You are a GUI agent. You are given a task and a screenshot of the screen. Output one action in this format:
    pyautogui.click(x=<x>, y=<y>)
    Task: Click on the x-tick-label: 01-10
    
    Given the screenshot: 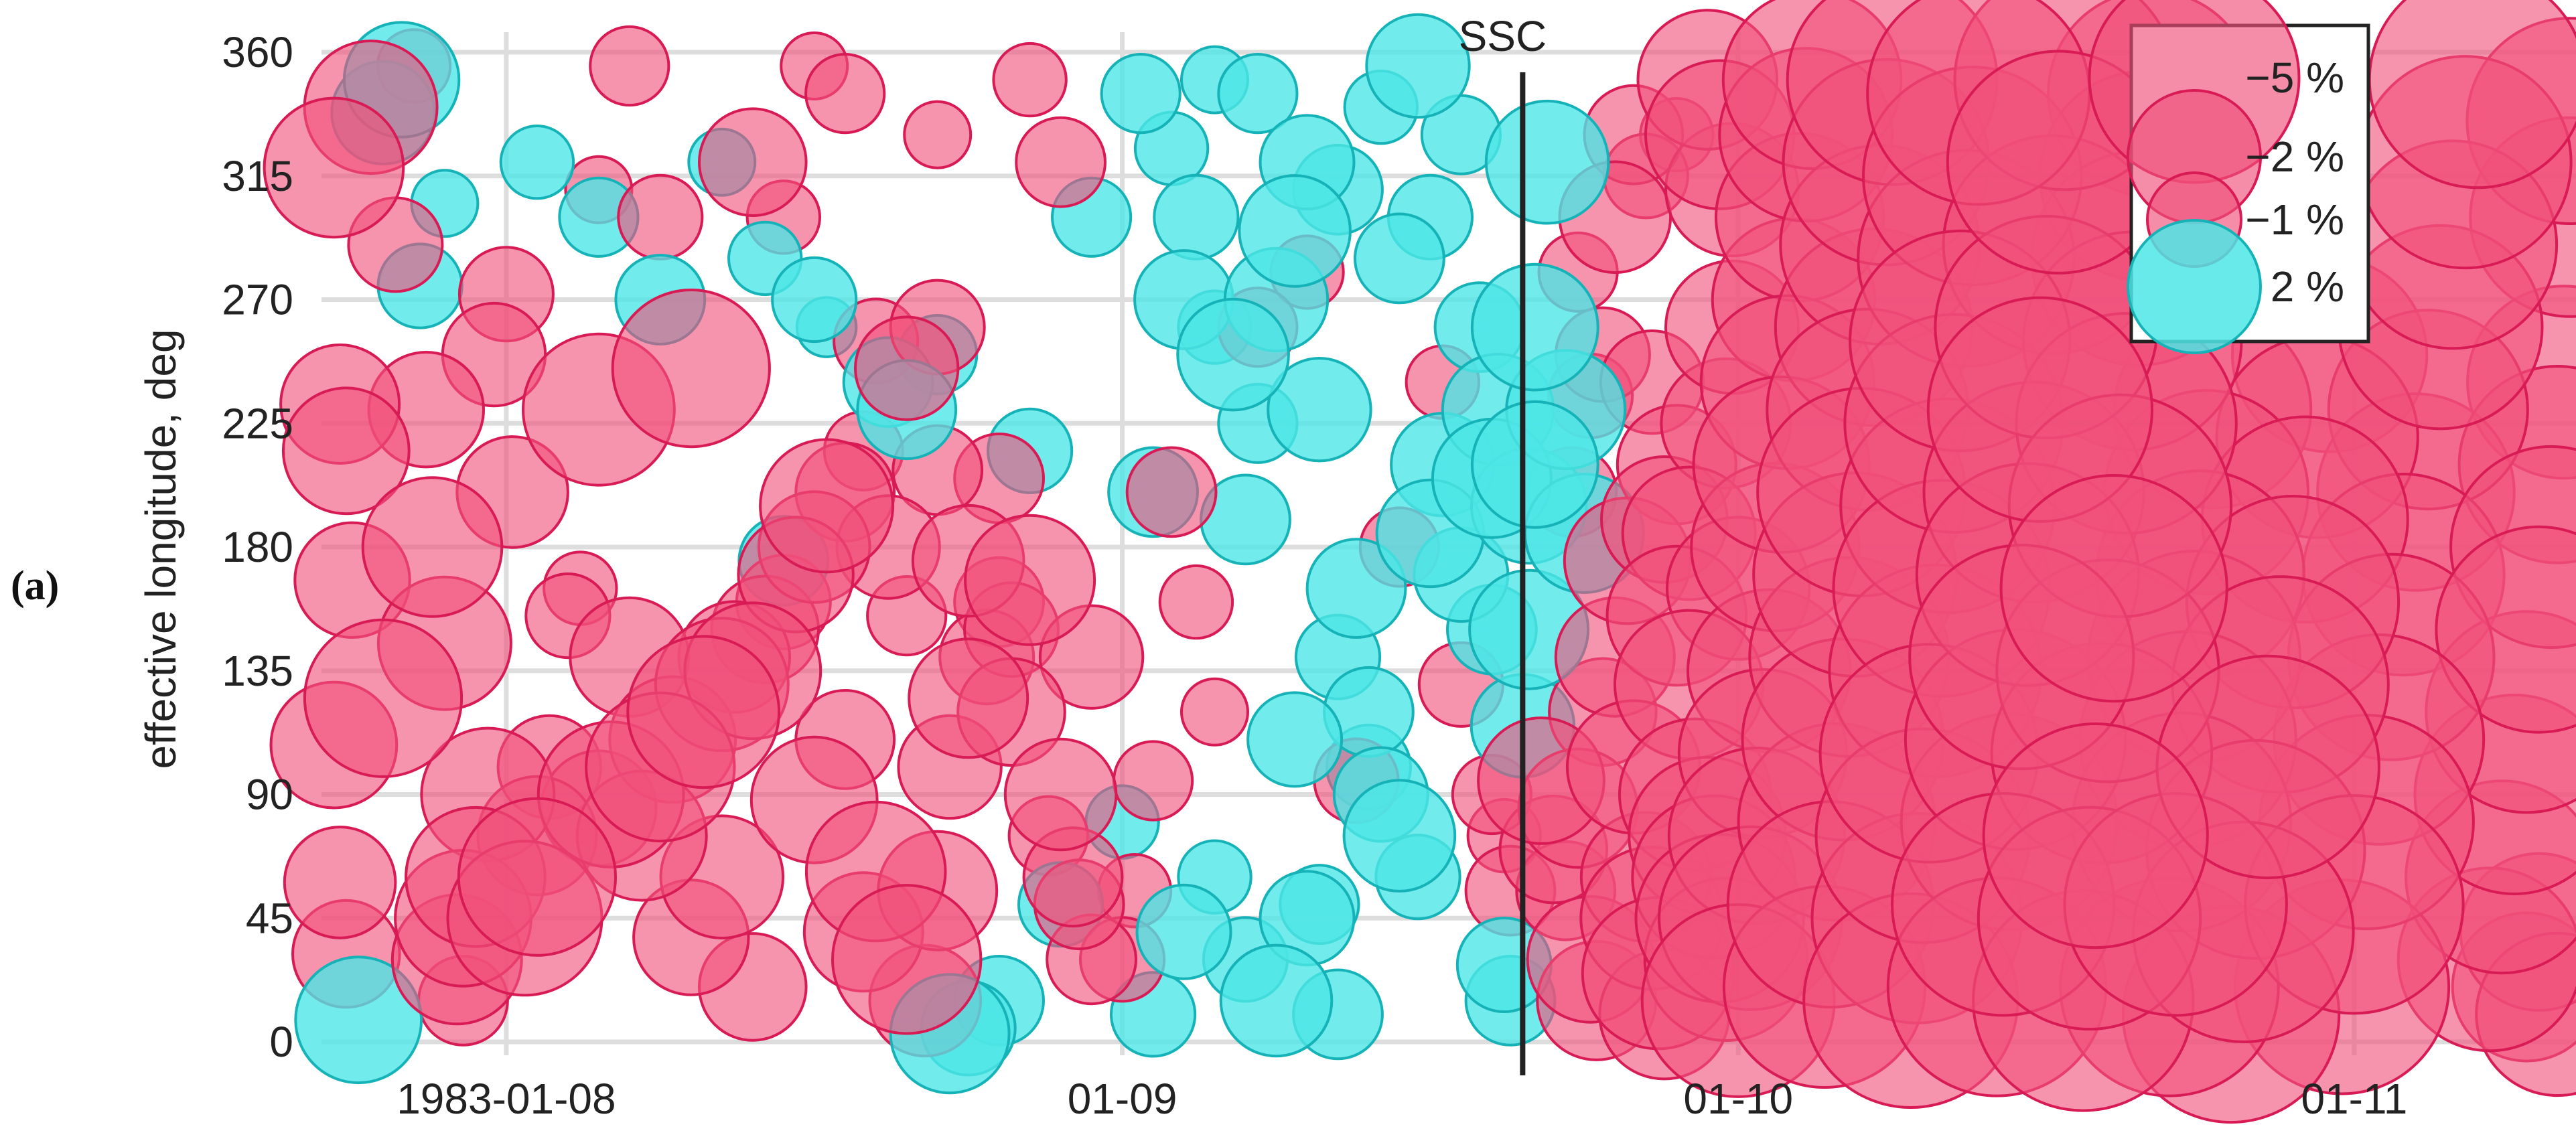 What is the action you would take?
    pyautogui.click(x=1738, y=1099)
    